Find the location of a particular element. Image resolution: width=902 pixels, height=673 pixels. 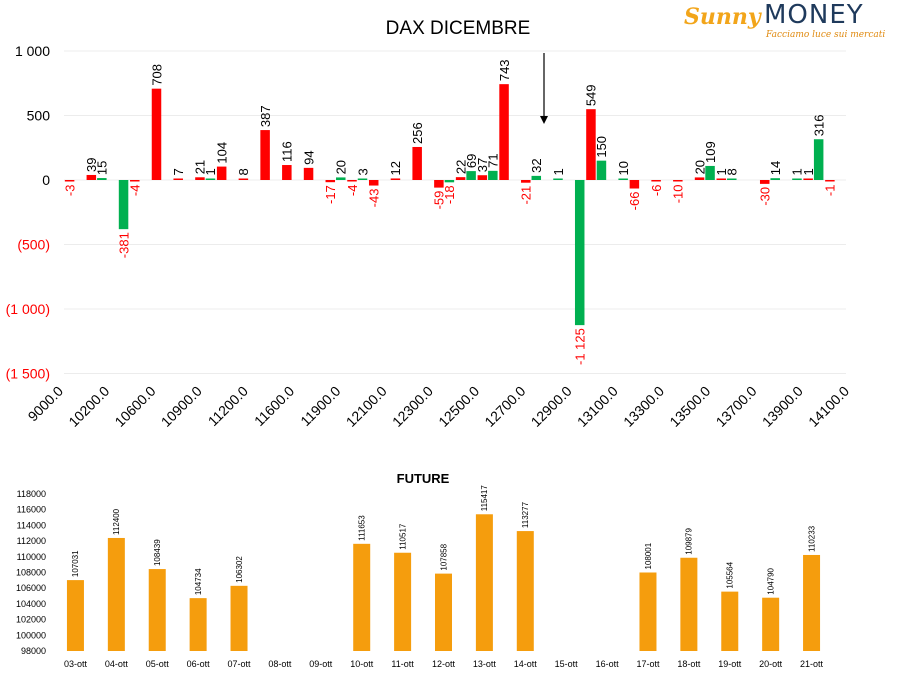

data-label: 14 is located at coordinates (775, 168).